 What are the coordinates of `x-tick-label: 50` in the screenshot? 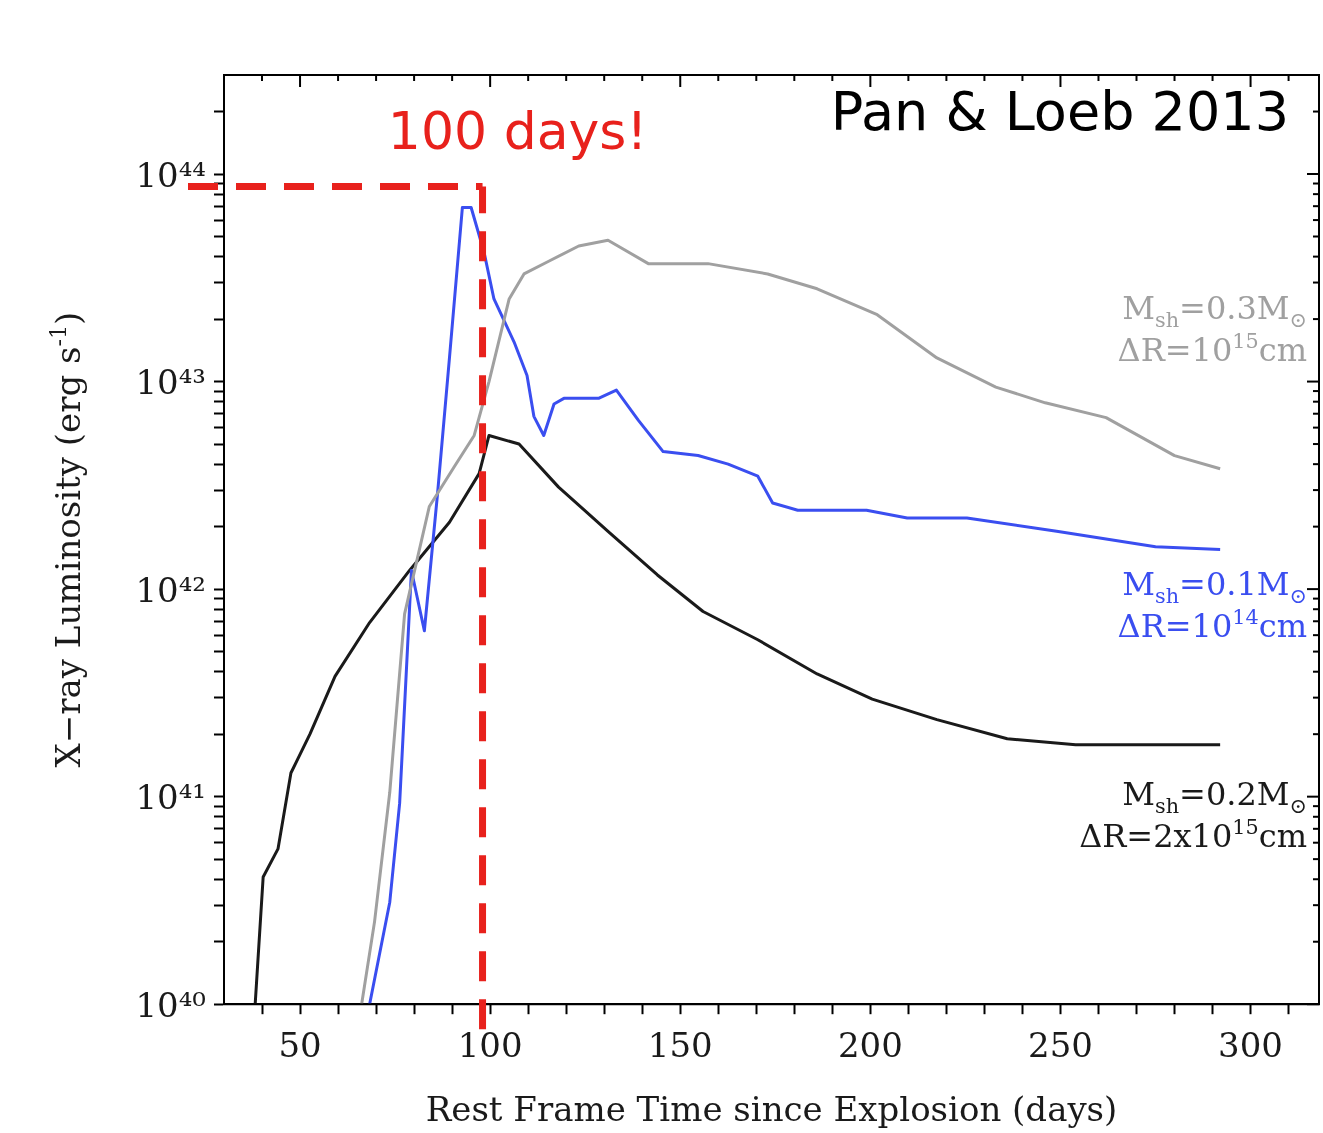 It's located at (300, 1045).